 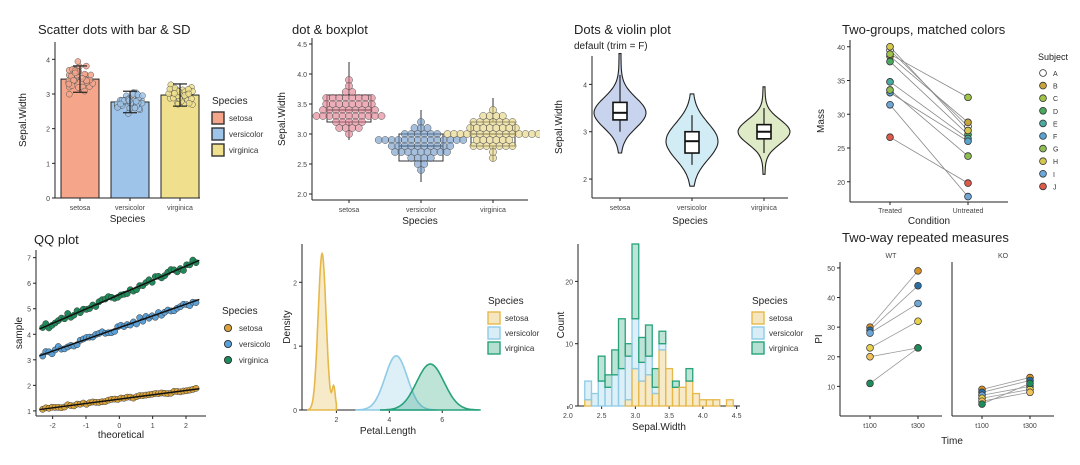 I want to click on x-tick-label: setosa, so click(x=80, y=208).